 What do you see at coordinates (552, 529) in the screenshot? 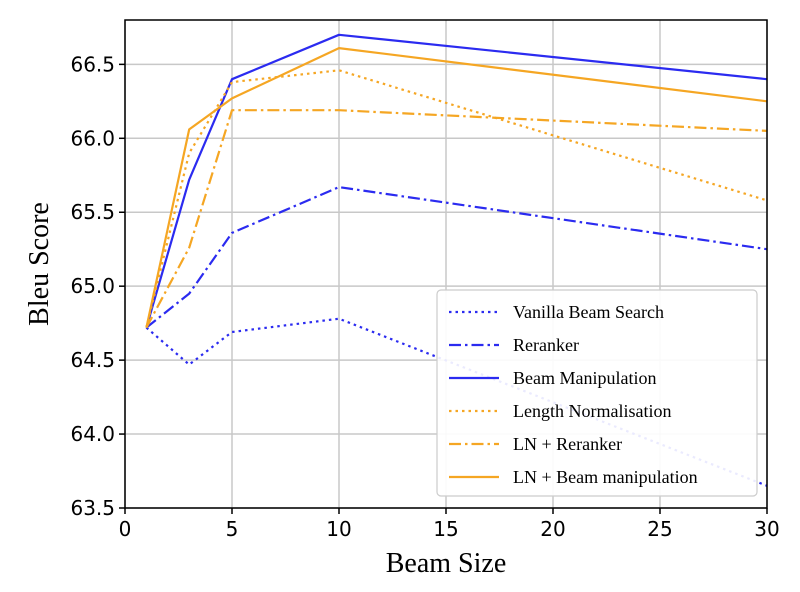
I see `x-tick-label: 20` at bounding box center [552, 529].